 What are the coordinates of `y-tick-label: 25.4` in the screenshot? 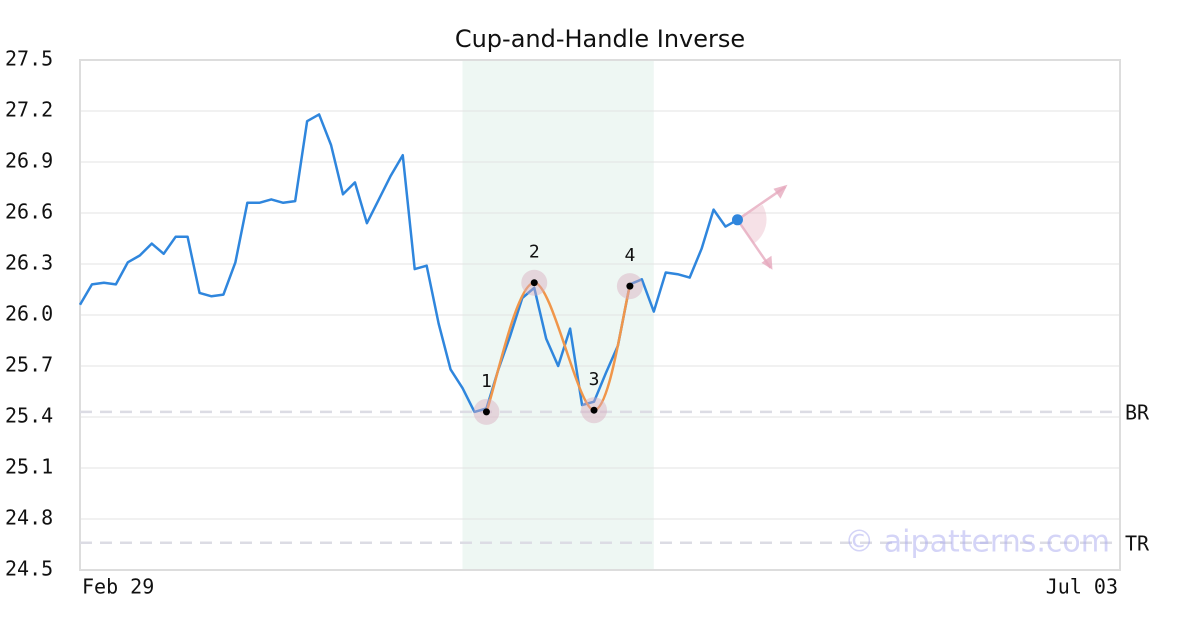 It's located at (29, 416).